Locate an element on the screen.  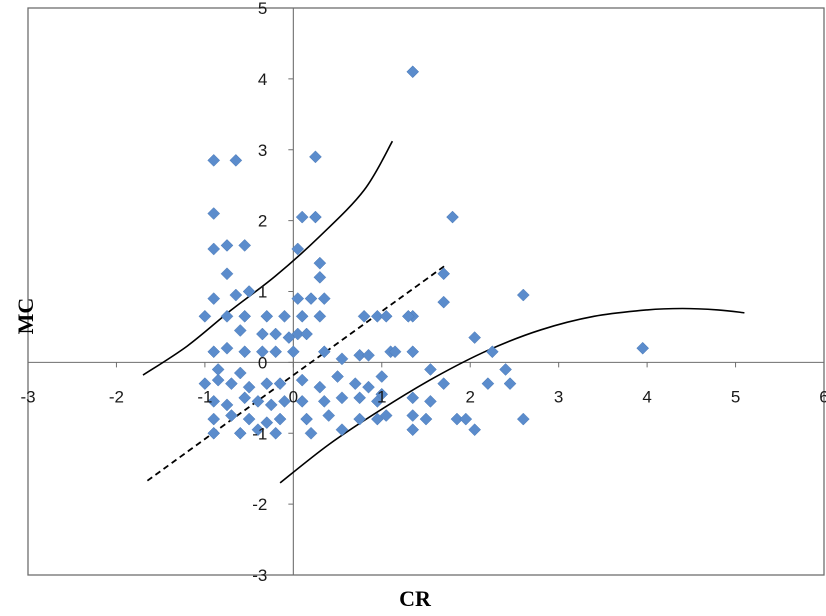
x-tick-label: -3 is located at coordinates (27, 396).